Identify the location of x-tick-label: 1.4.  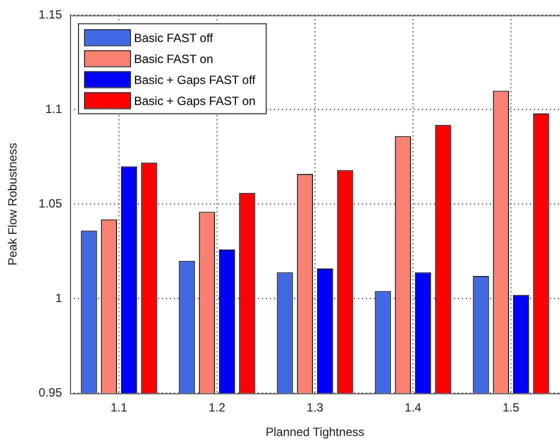
(413, 407).